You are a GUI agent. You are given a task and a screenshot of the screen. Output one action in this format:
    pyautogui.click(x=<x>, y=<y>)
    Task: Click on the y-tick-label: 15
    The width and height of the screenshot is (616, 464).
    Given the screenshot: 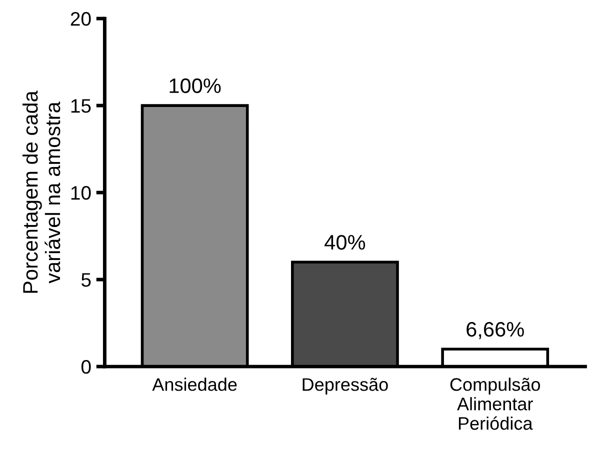 What is the action you would take?
    pyautogui.click(x=81, y=106)
    